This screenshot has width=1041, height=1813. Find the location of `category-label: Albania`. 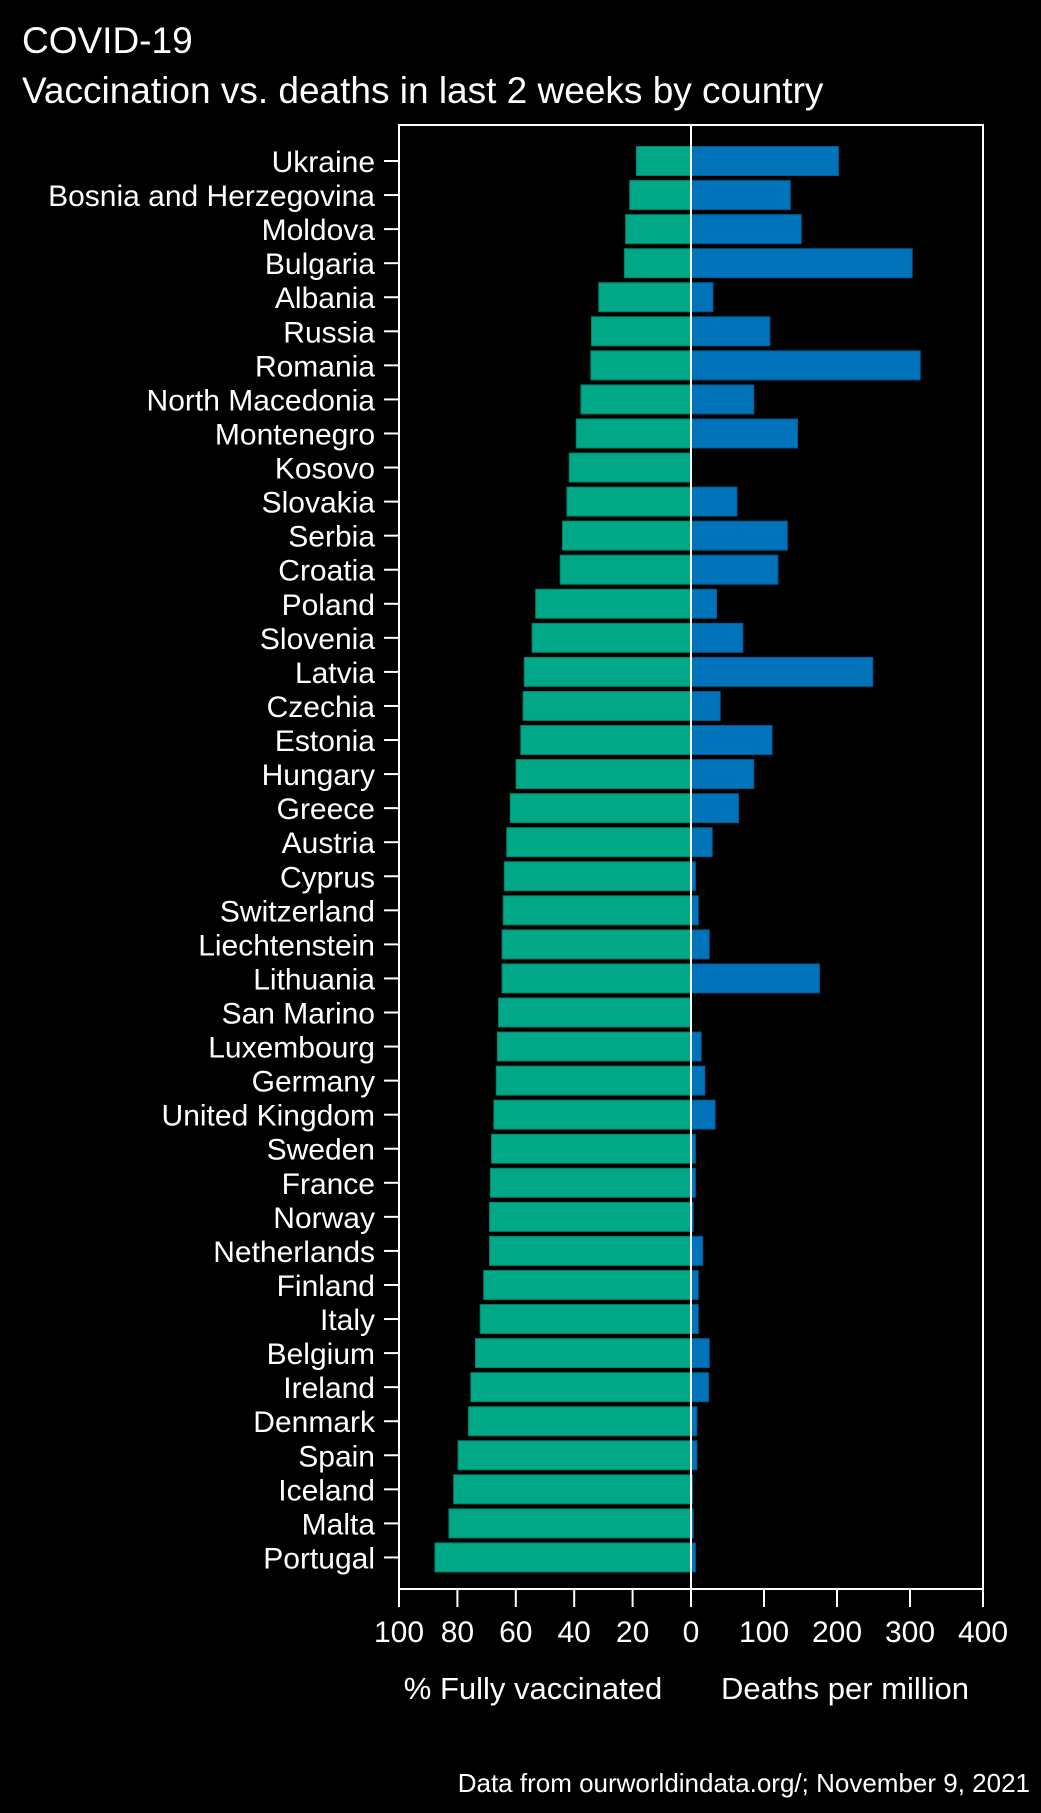

category-label: Albania is located at coordinates (325, 298).